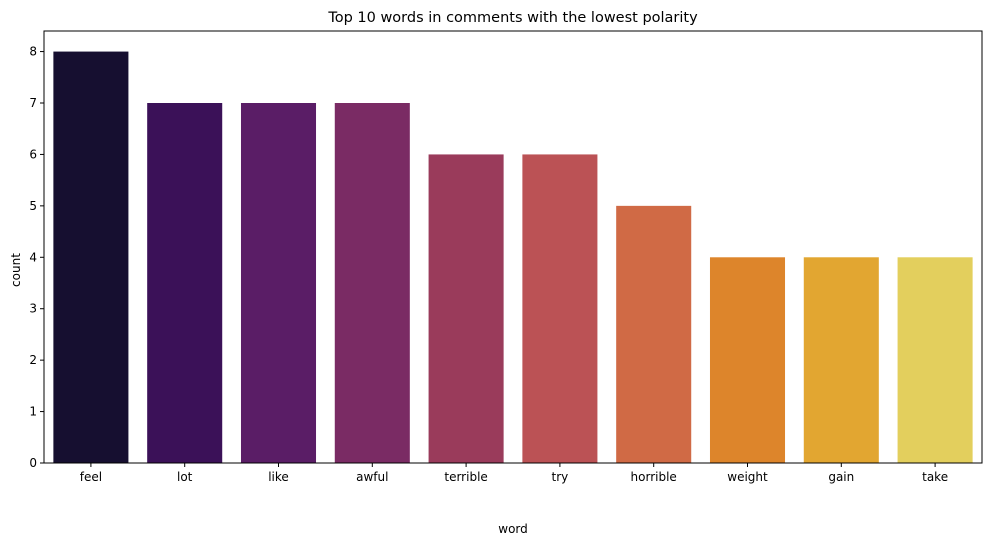 Image resolution: width=988 pixels, height=549 pixels. Describe the element at coordinates (33, 360) in the screenshot. I see `y-tick-label: 2` at that location.